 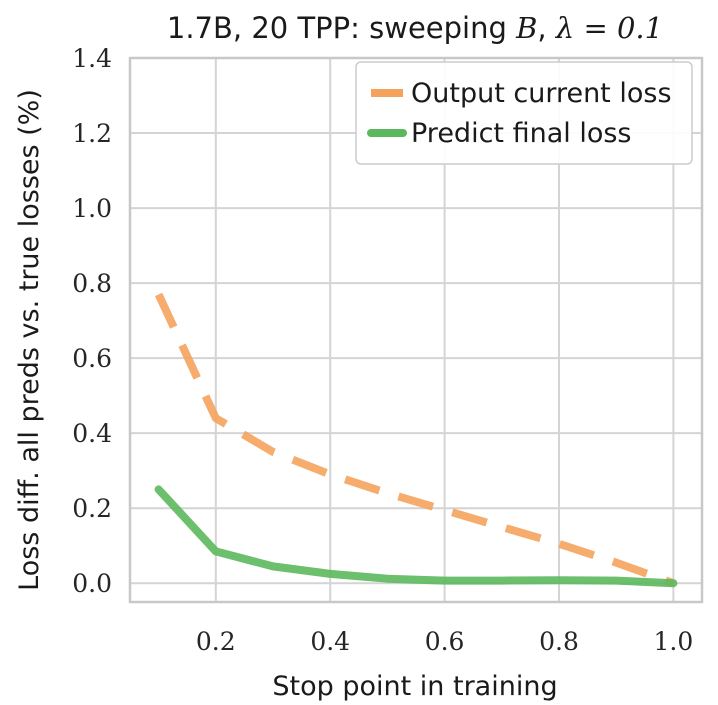 I want to click on x-tick-label-1: 0.4, so click(x=330, y=641).